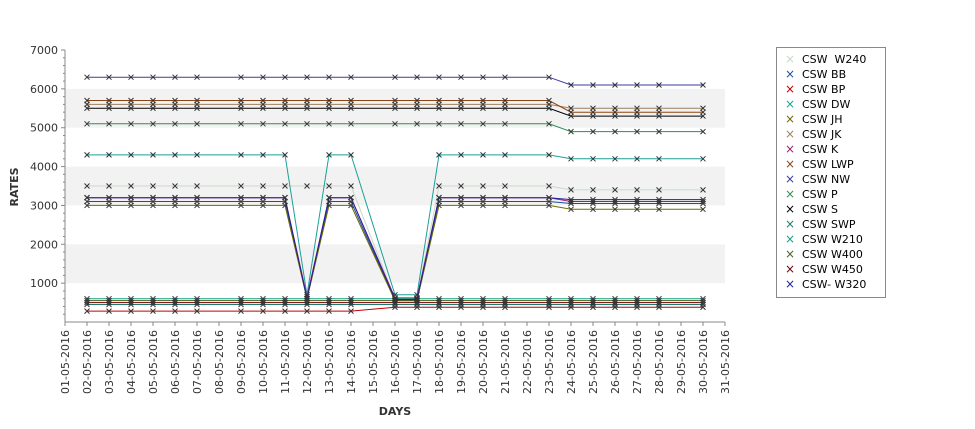  I want to click on legend-label: CSW JK, so click(822, 134).